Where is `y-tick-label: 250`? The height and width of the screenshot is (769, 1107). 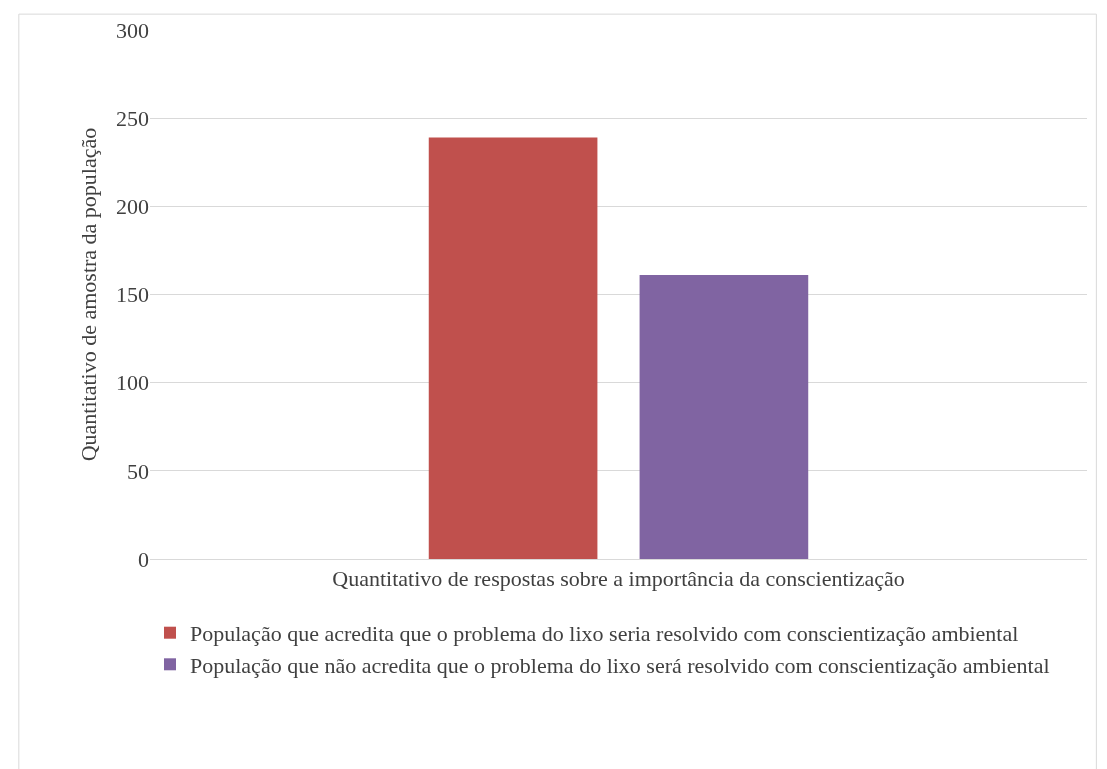 y-tick-label: 250 is located at coordinates (132, 118).